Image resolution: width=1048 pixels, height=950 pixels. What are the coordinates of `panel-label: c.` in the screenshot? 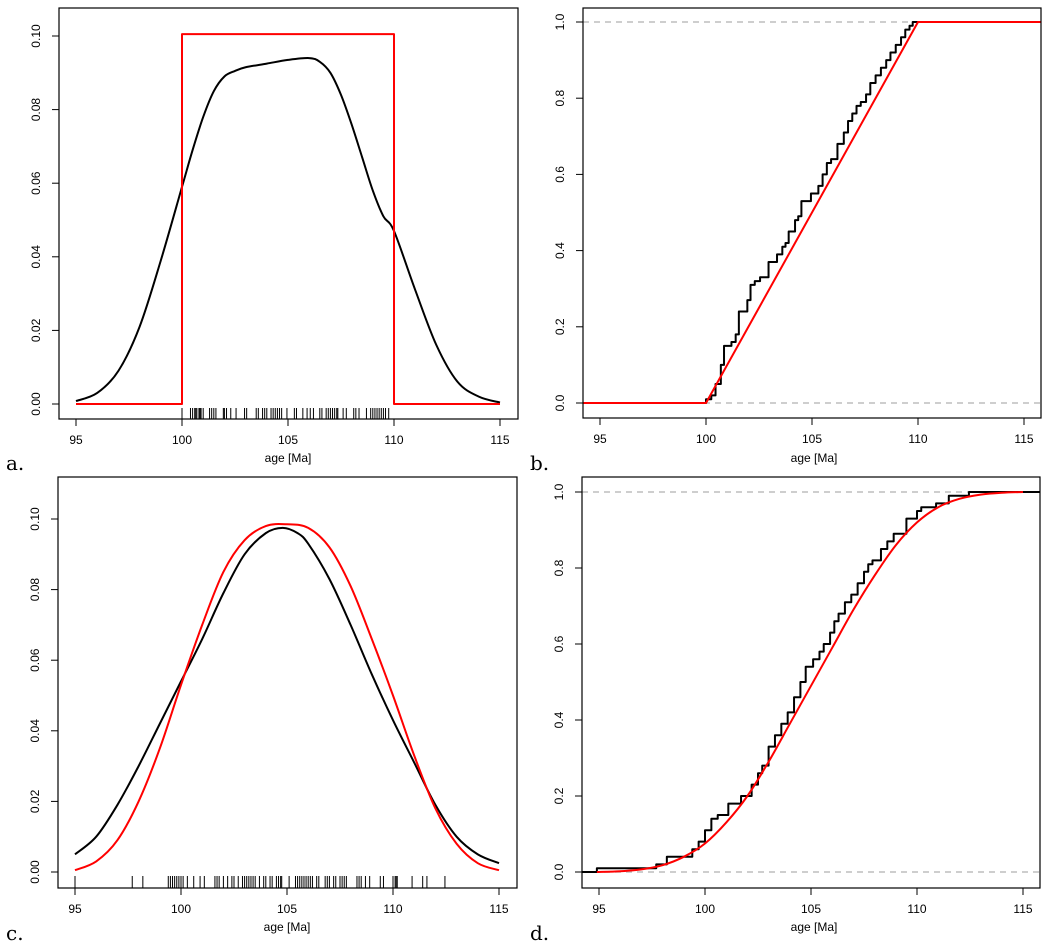 It's located at (15, 933).